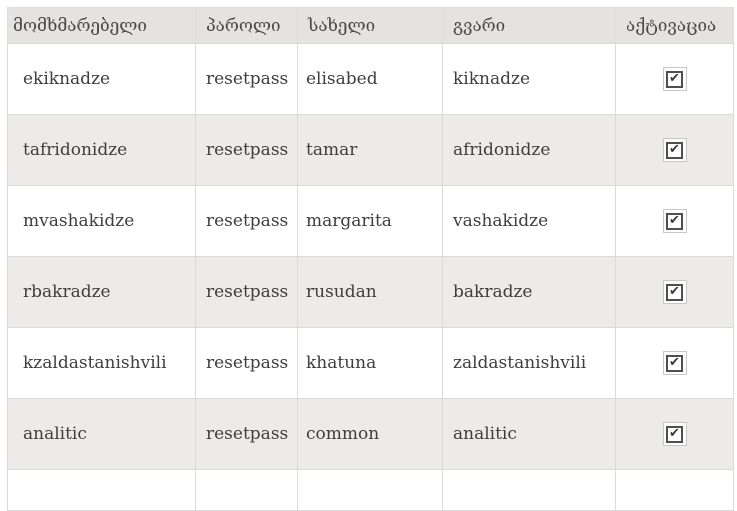  Describe the element at coordinates (674, 490) in the screenshot. I see `activation-cell` at that location.